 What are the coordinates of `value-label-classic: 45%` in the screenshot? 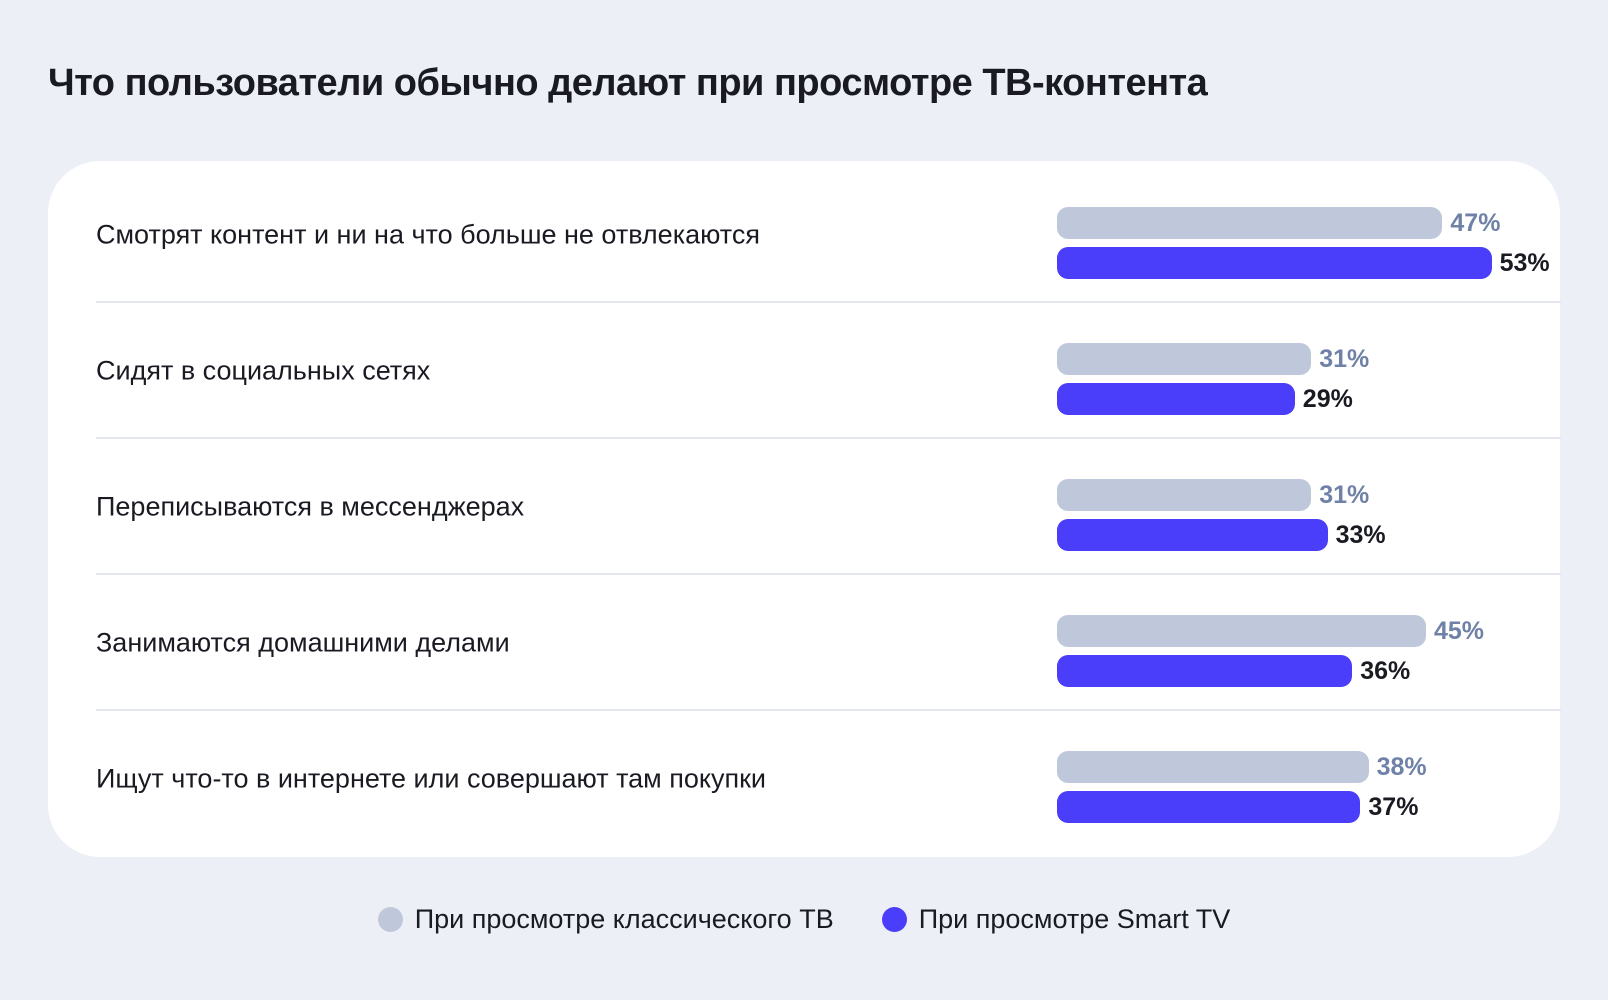 It's located at (1459, 631).